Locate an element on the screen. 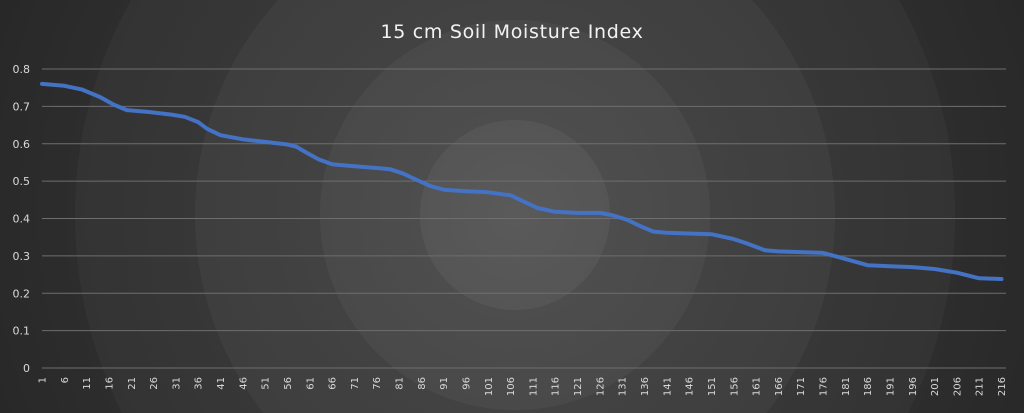 This screenshot has height=413, width=1024. x-tick-label: 91 is located at coordinates (444, 383).